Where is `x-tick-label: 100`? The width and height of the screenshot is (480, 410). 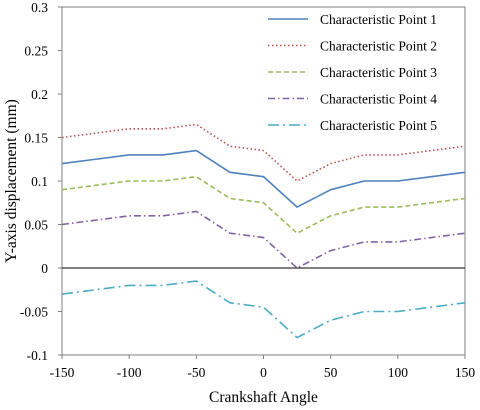
x-tick-label: 100 is located at coordinates (398, 372).